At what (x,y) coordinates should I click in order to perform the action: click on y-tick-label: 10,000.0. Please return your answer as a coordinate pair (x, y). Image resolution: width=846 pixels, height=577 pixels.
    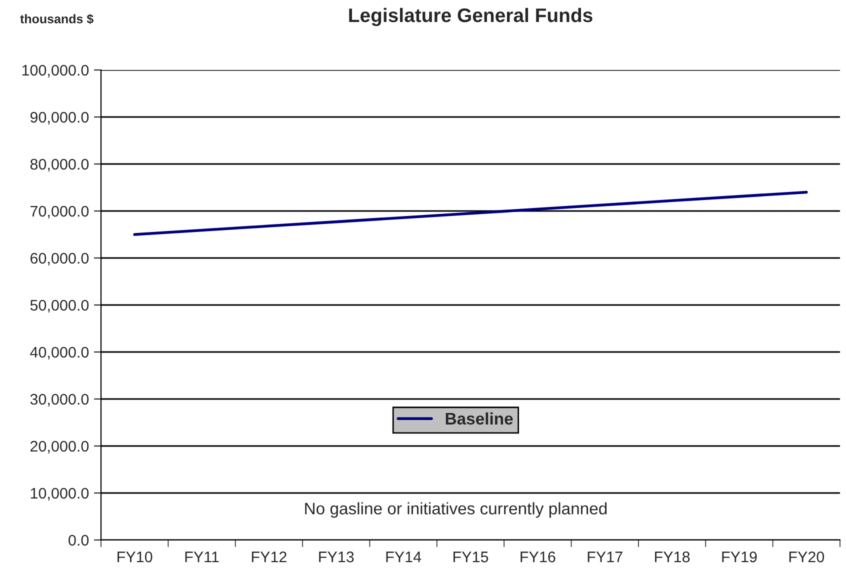
    Looking at the image, I should click on (59, 494).